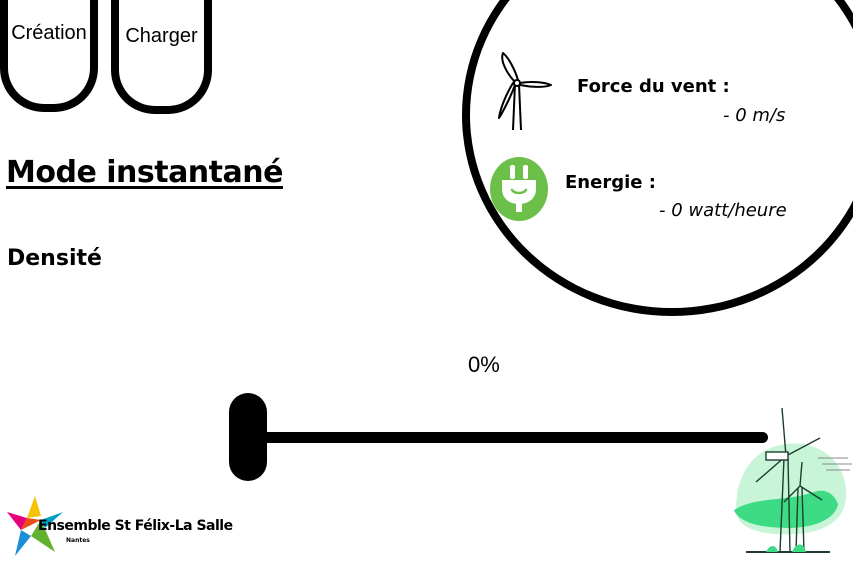 The height and width of the screenshot is (564, 853). What do you see at coordinates (610, 182) in the screenshot?
I see `energy-label: Energie :` at bounding box center [610, 182].